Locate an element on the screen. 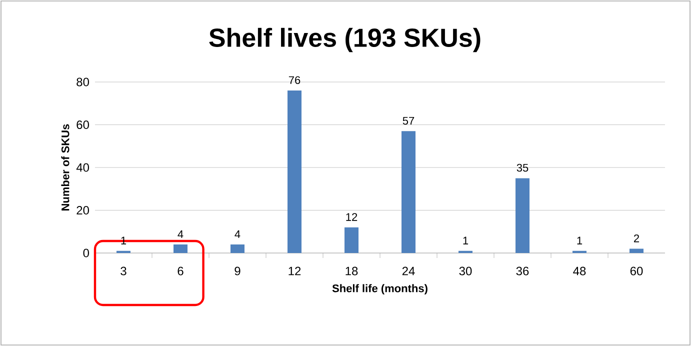 This screenshot has width=691, height=346. data-label: 35 is located at coordinates (522, 168).